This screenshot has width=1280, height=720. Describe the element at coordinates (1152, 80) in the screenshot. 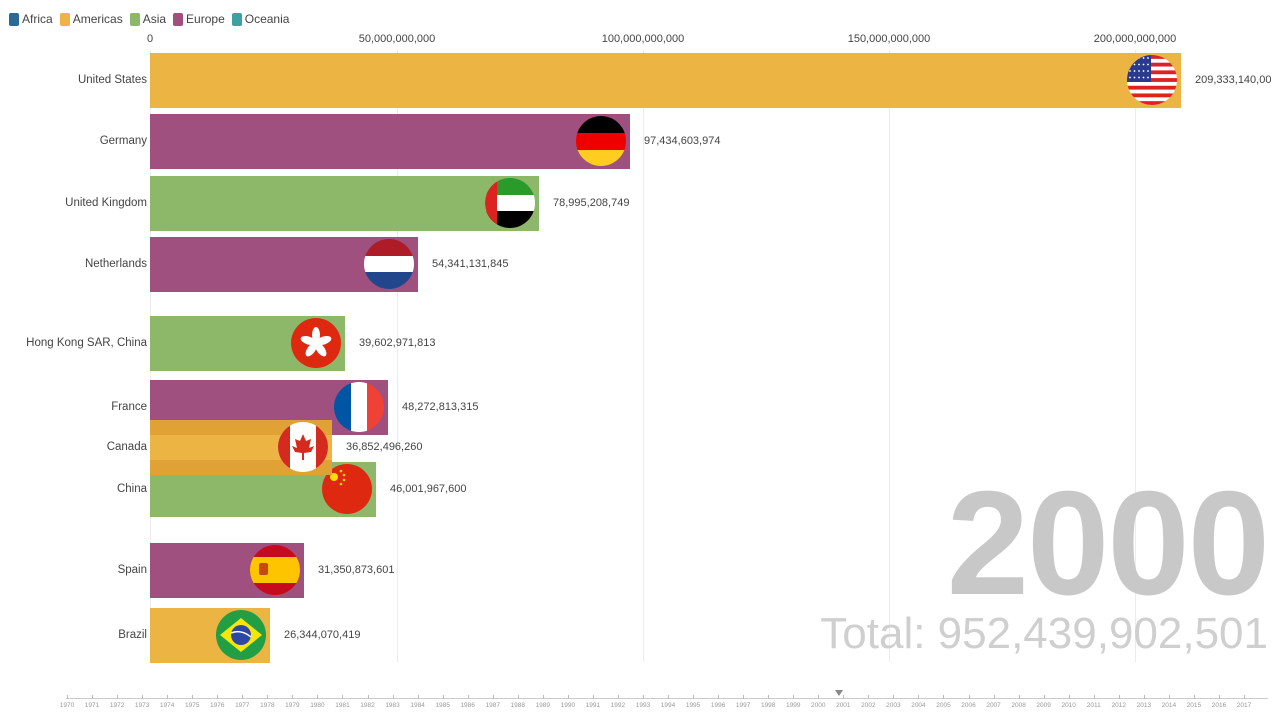

I see `us-flag-icon` at that location.